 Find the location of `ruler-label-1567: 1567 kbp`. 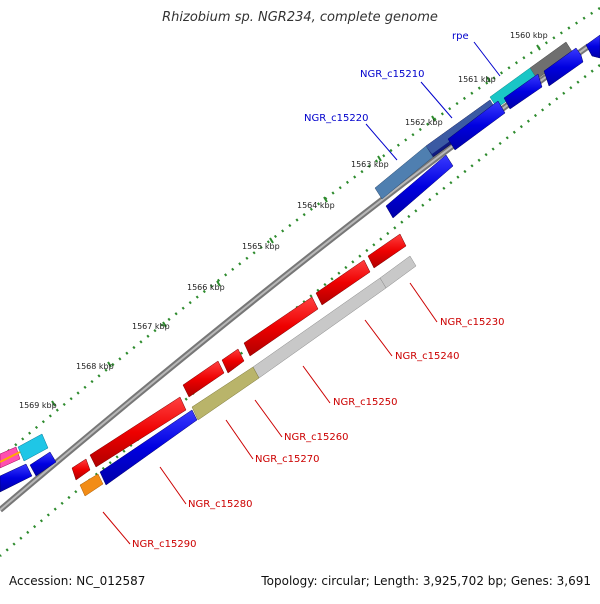

ruler-label-1567: 1567 kbp is located at coordinates (151, 326).